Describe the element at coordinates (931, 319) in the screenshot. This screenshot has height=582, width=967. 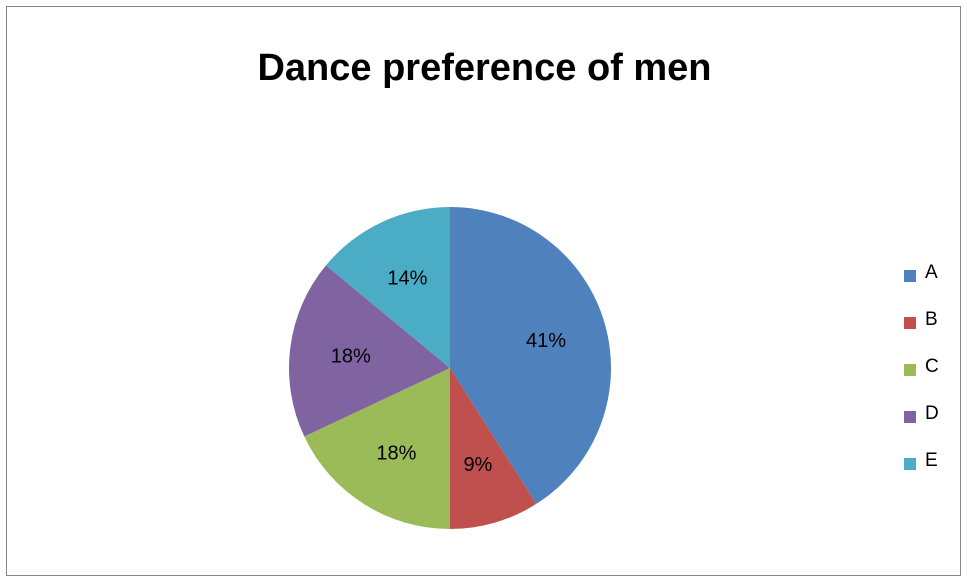
I see `legend-label-b: B` at that location.